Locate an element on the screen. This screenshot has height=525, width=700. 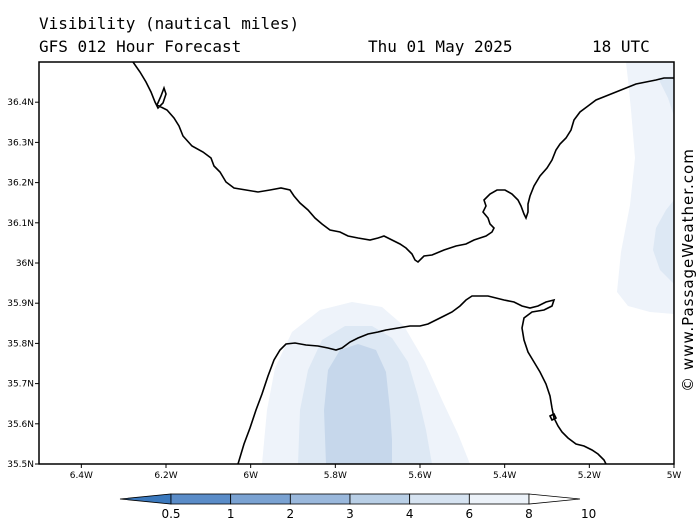
colorbar-label: 3 is located at coordinates (350, 514).